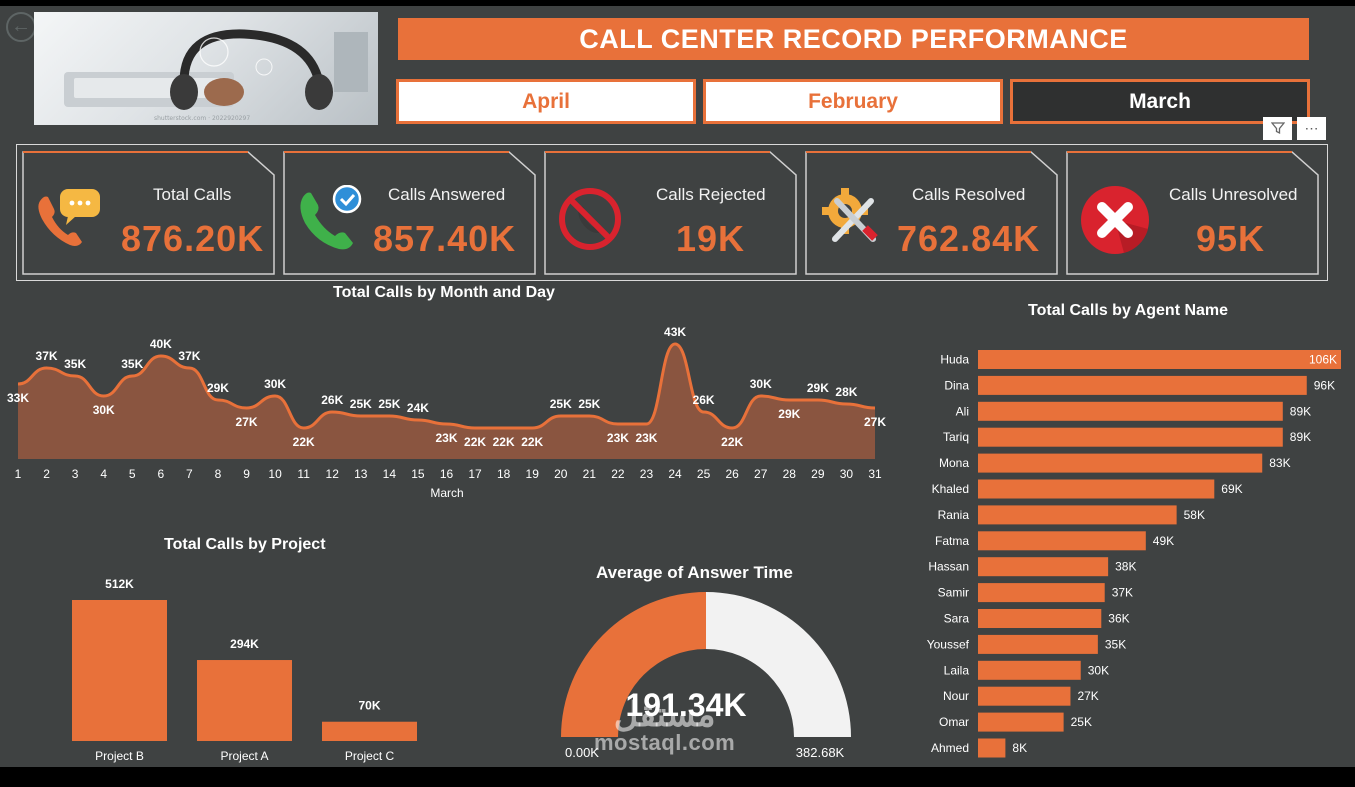 Image resolution: width=1355 pixels, height=787 pixels. What do you see at coordinates (148, 213) in the screenshot?
I see `kpi-card-total-calls: Total Calls 876.20K` at bounding box center [148, 213].